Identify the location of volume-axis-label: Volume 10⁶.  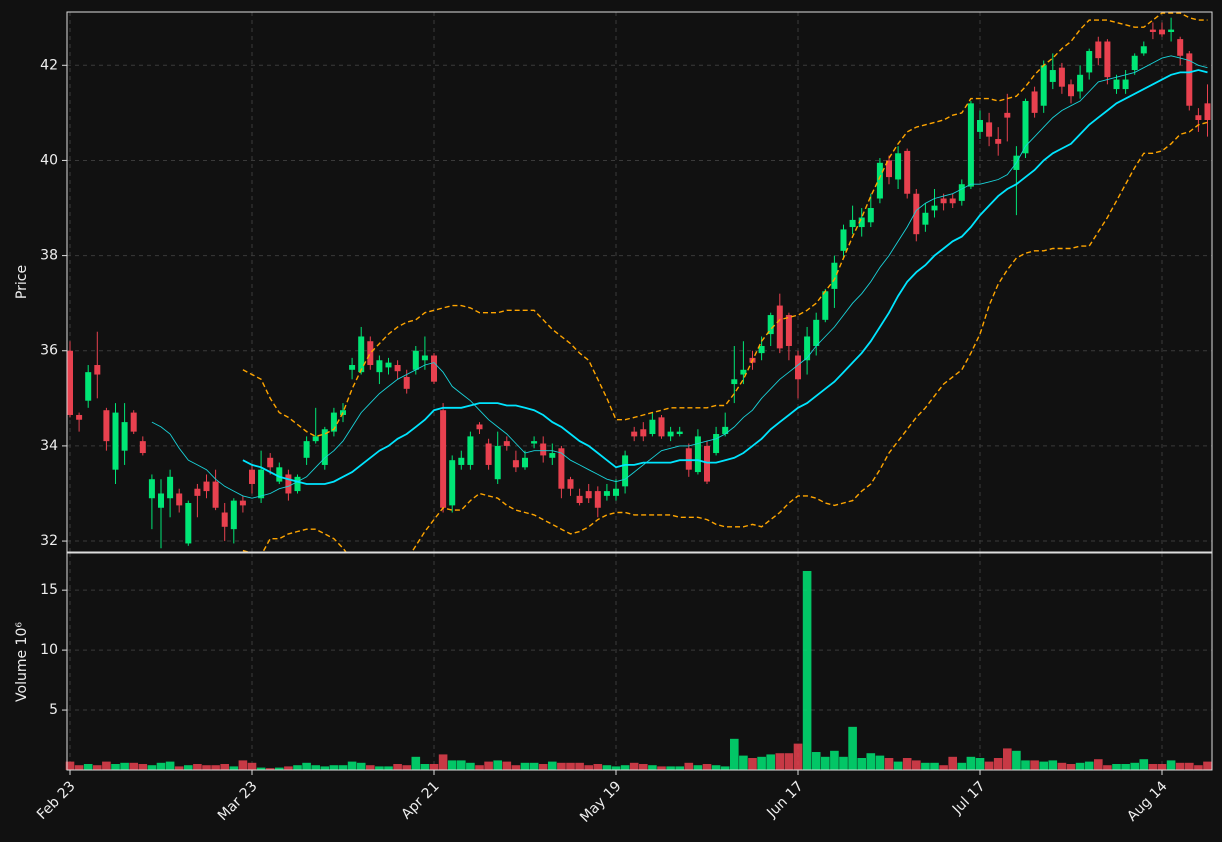
(22, 662).